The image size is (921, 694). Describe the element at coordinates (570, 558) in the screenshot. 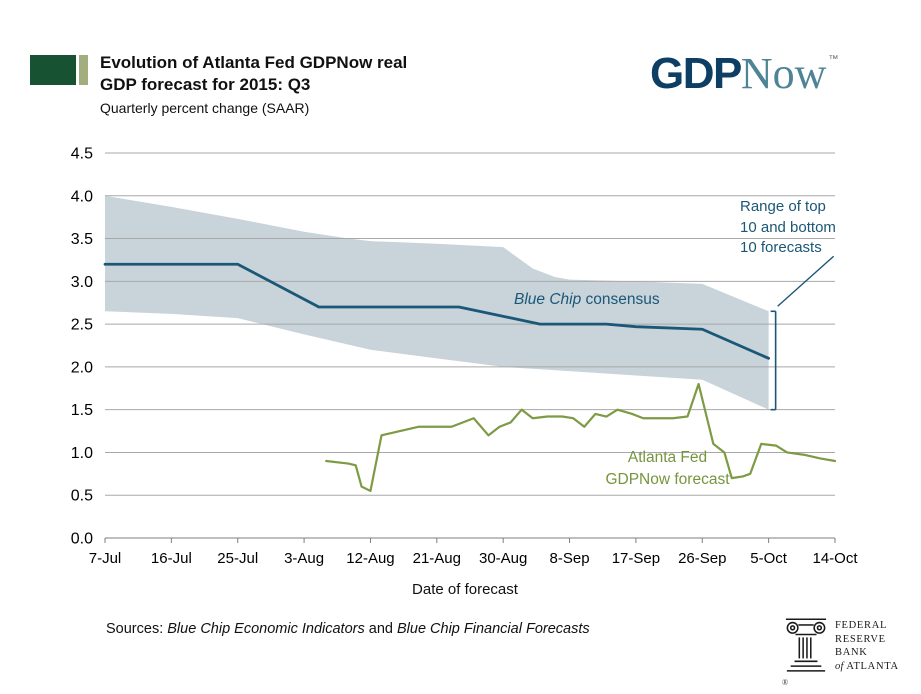

I see `x-tick-label: 8-Sep` at that location.